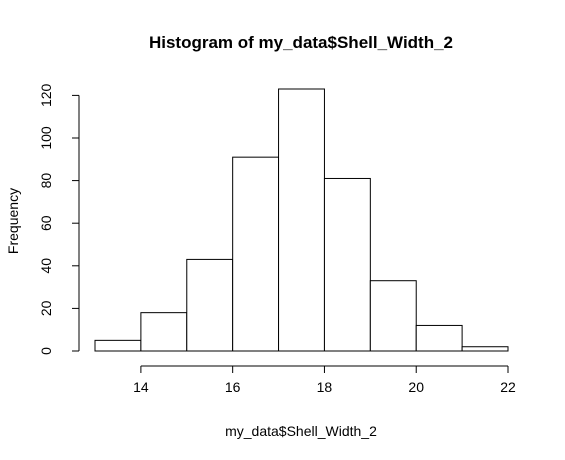 This screenshot has width=565, height=460. I want to click on y-axis: 0 20 40 60 80 100 120, so click(59, 219).